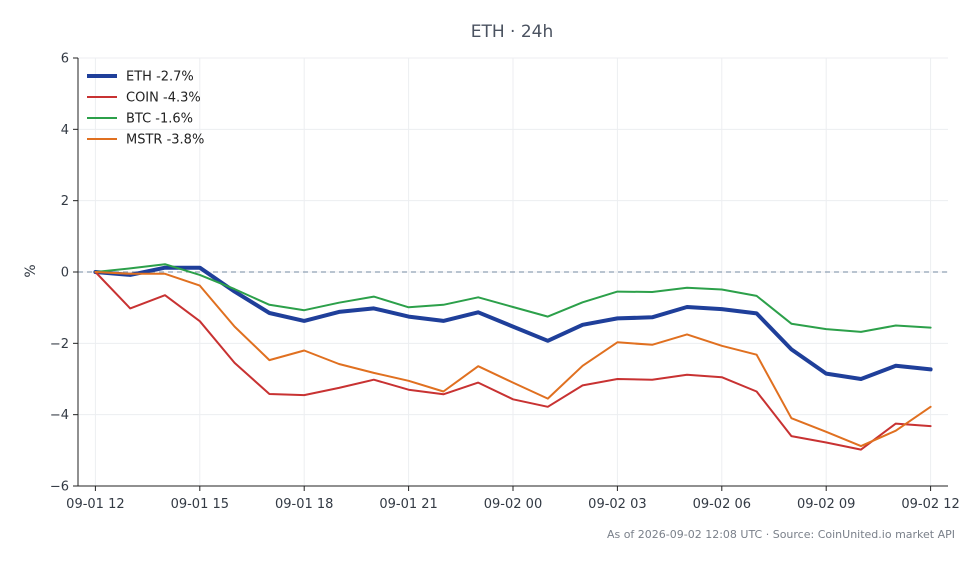 The image size is (980, 568). I want to click on x-tick-label: 09-02 09, so click(826, 504).